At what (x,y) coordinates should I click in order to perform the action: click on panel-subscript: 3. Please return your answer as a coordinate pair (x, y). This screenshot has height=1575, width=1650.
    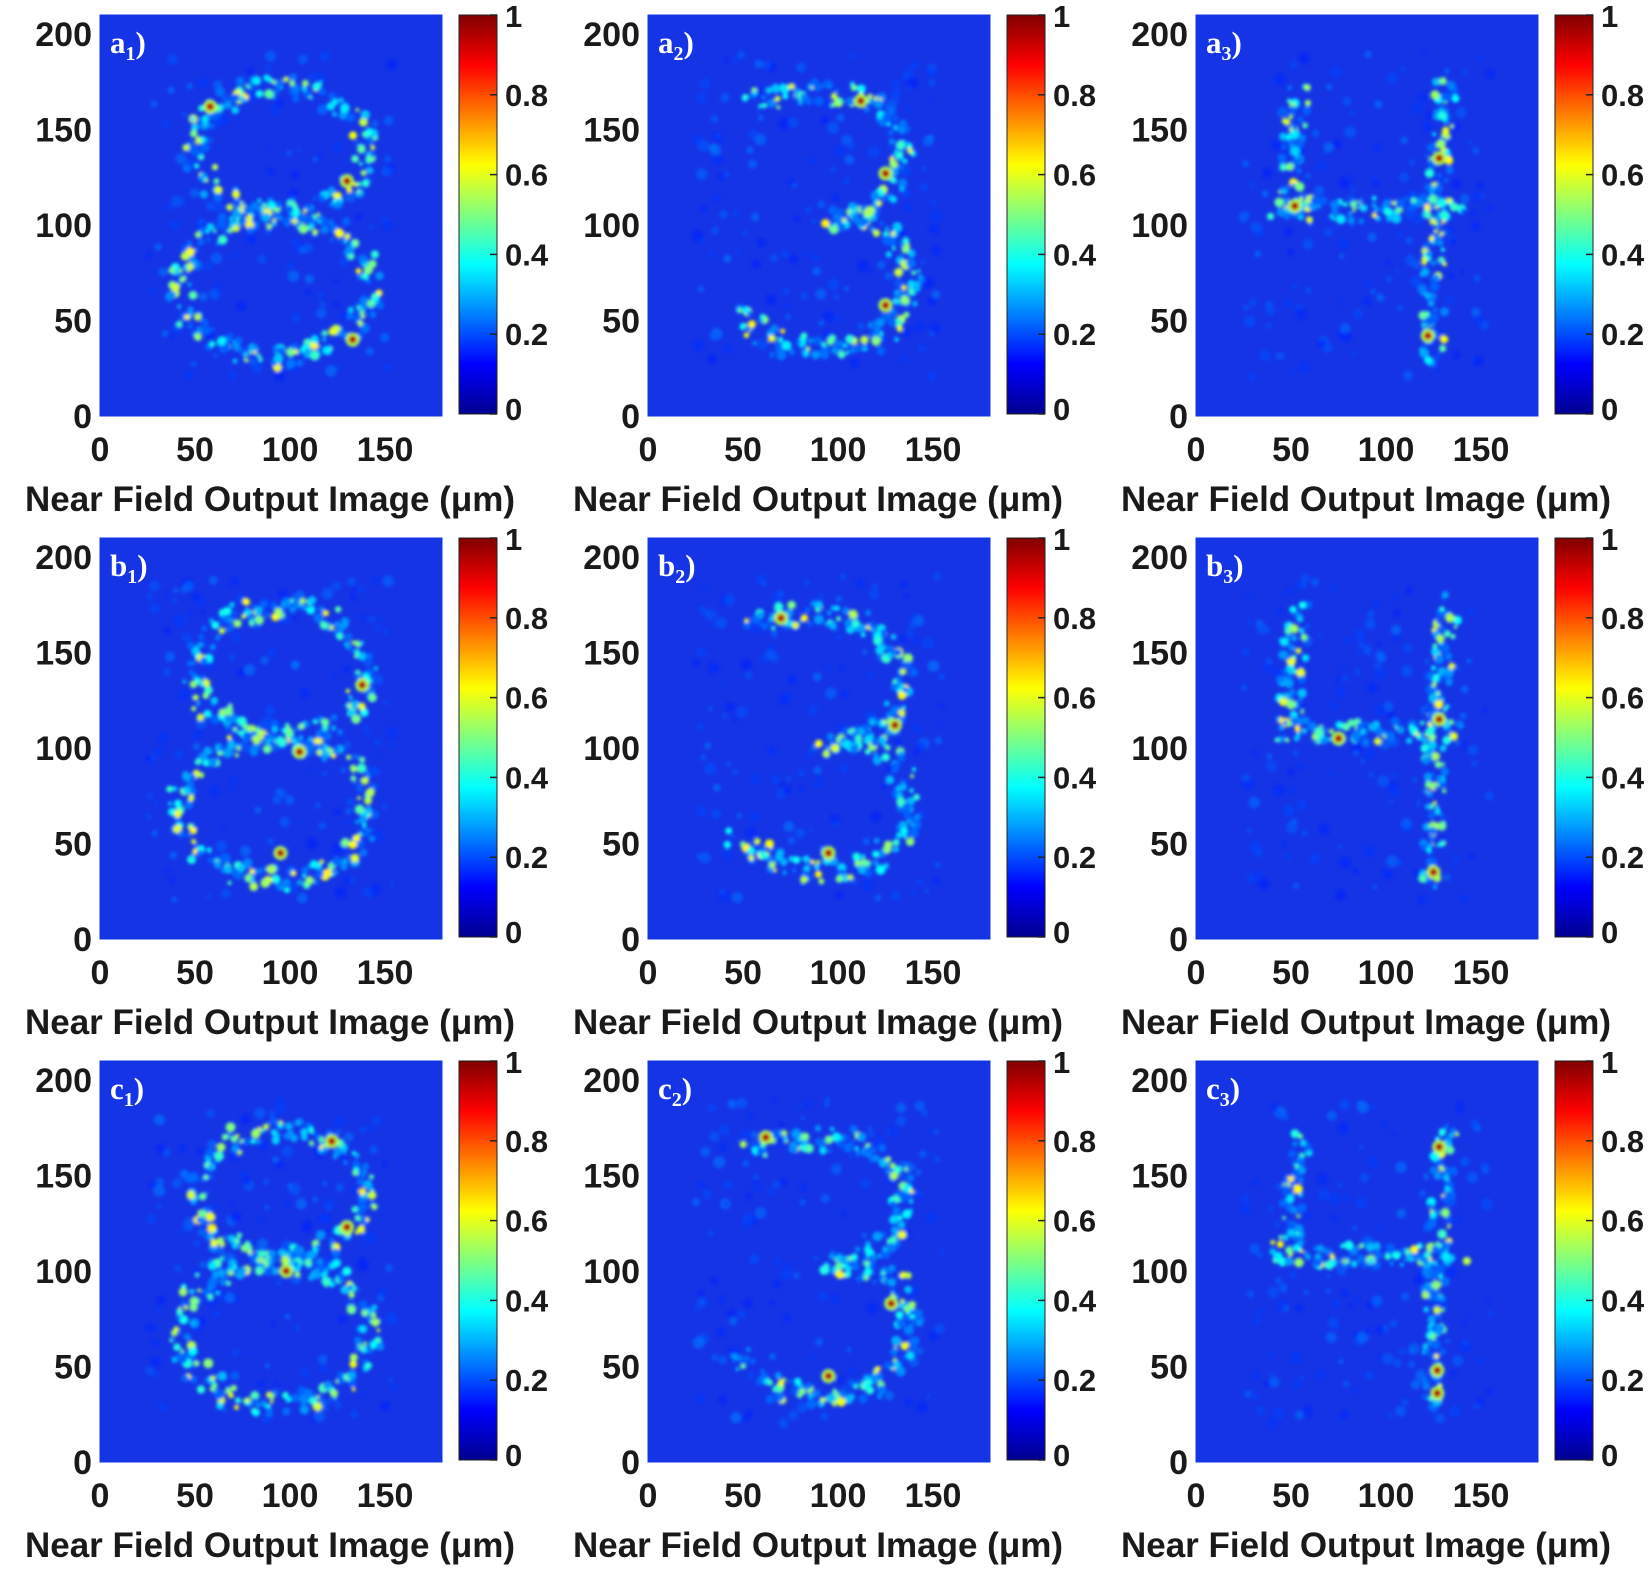
    Looking at the image, I should click on (1225, 1100).